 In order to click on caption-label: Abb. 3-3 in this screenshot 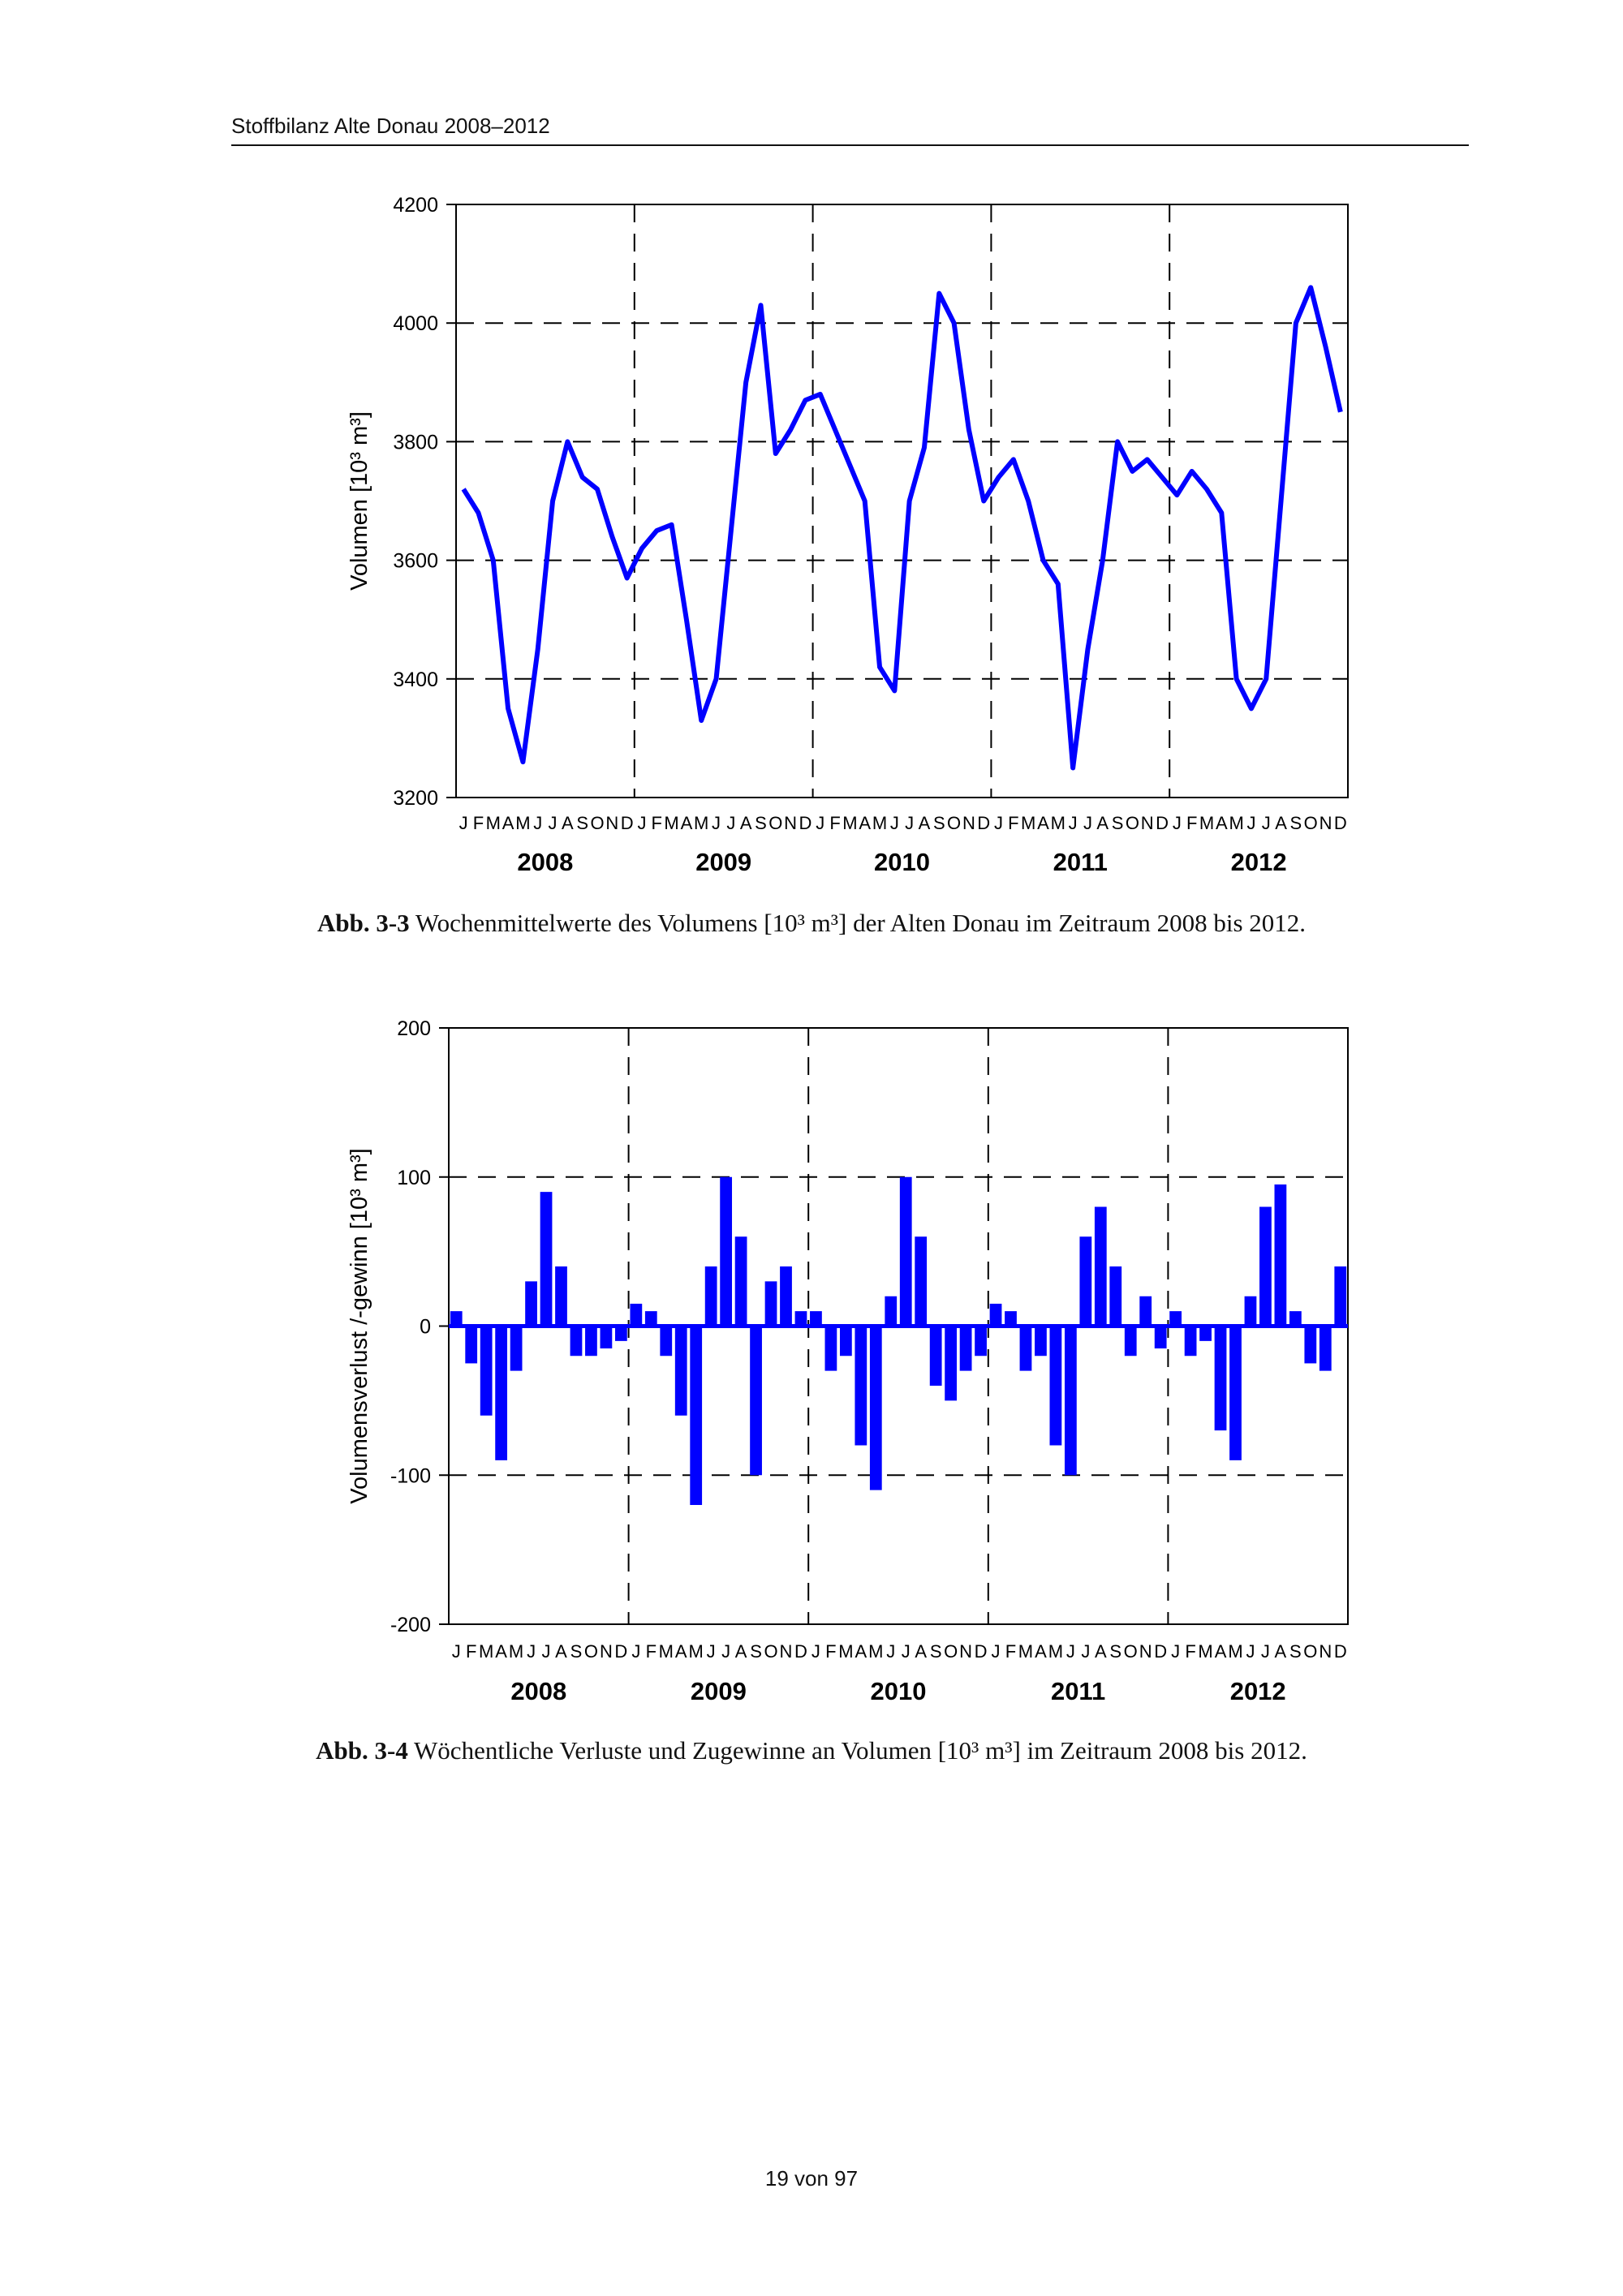, I will do `click(363, 923)`.